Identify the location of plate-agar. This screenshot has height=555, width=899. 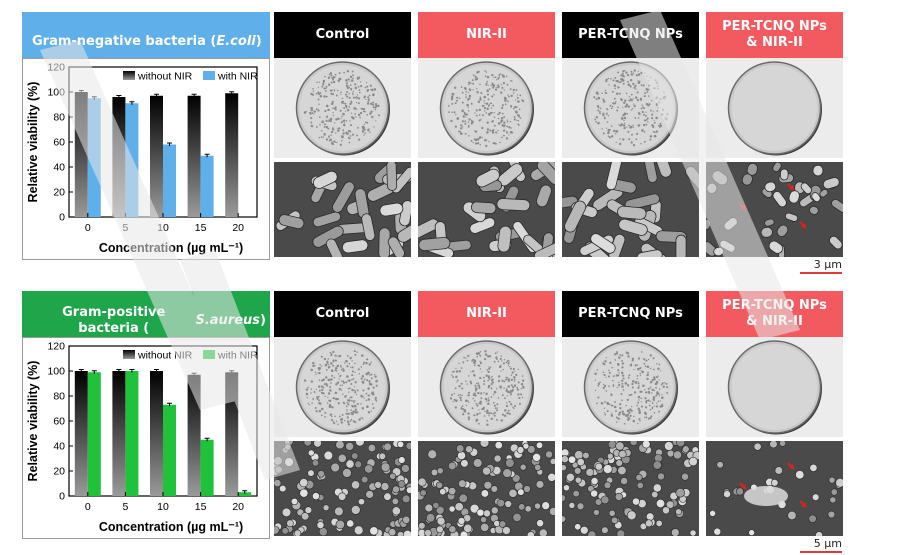
(774, 108).